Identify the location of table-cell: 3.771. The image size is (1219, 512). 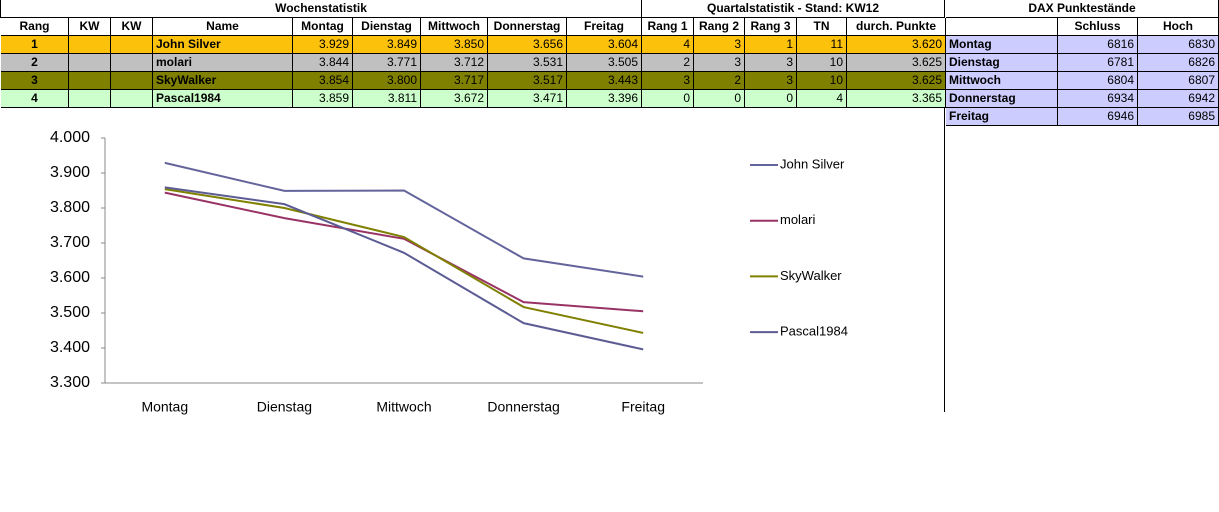
(387, 63).